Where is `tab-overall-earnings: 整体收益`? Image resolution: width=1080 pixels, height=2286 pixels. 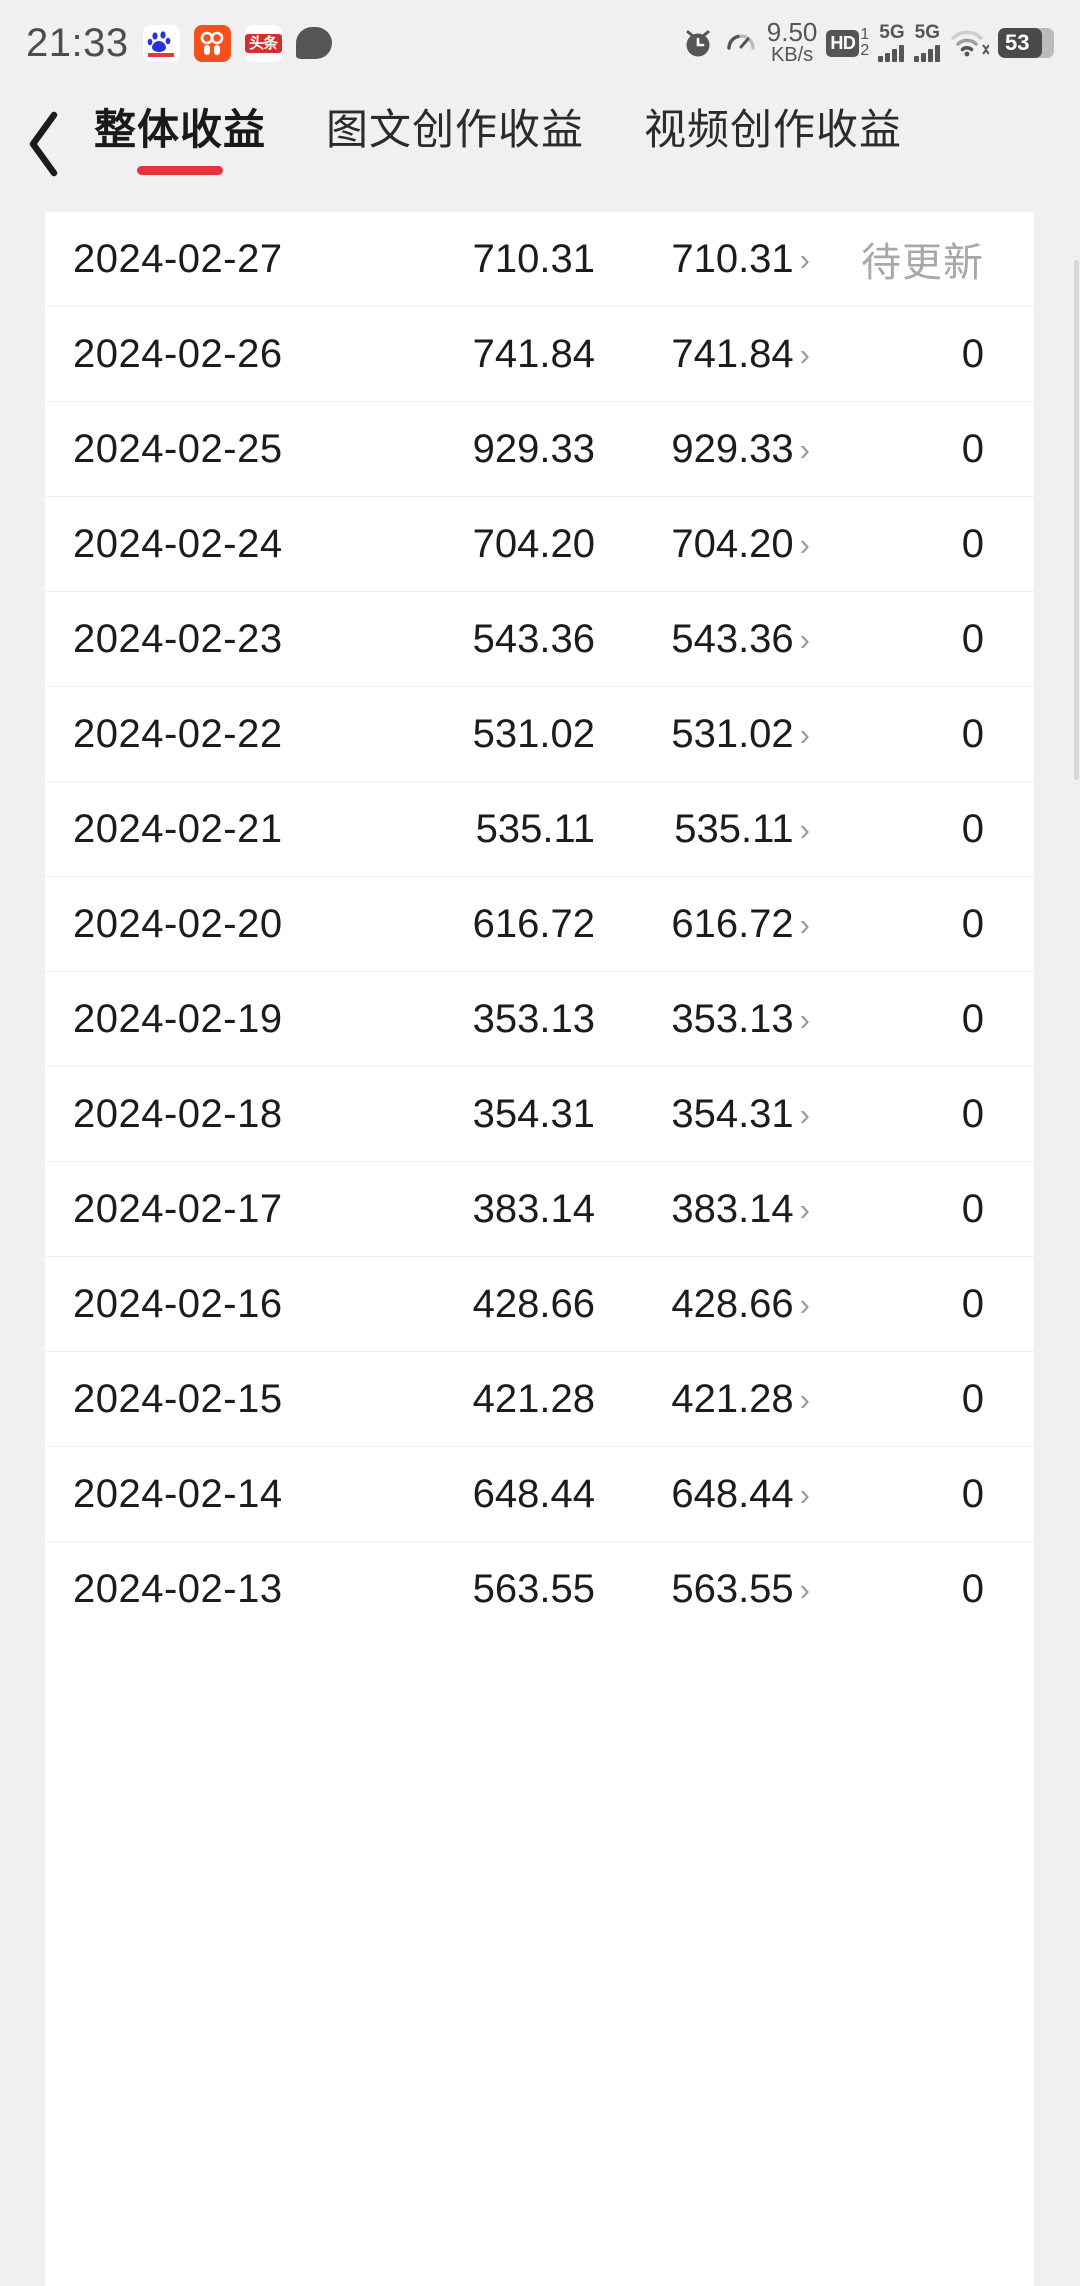 tab-overall-earnings: 整体收益 is located at coordinates (180, 139).